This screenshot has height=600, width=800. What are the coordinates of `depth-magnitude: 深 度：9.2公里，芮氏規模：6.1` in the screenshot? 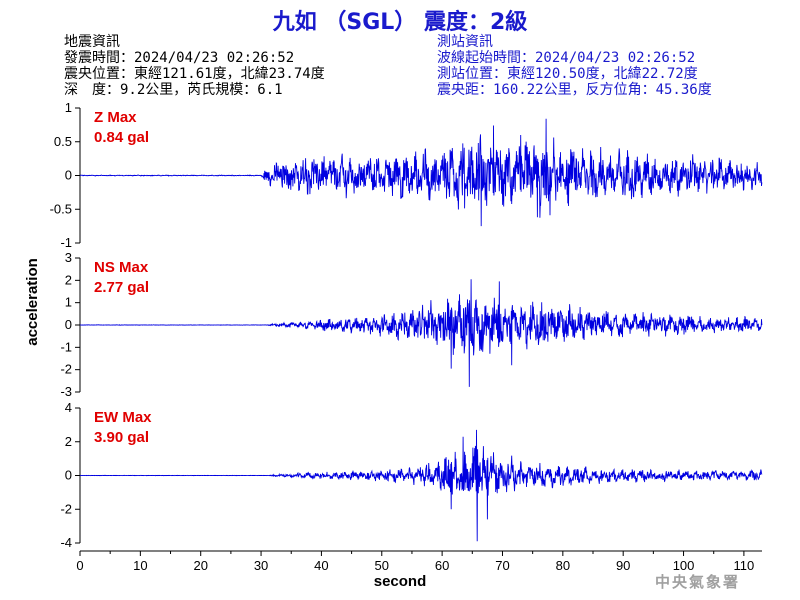 It's located at (173, 90).